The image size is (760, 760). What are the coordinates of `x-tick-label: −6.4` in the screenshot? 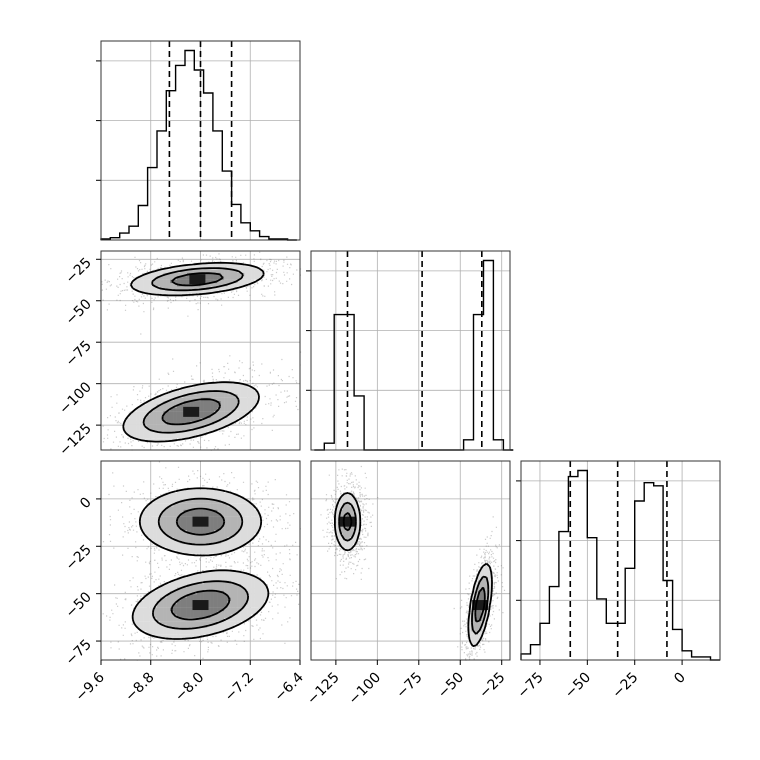 It's located at (288, 686).